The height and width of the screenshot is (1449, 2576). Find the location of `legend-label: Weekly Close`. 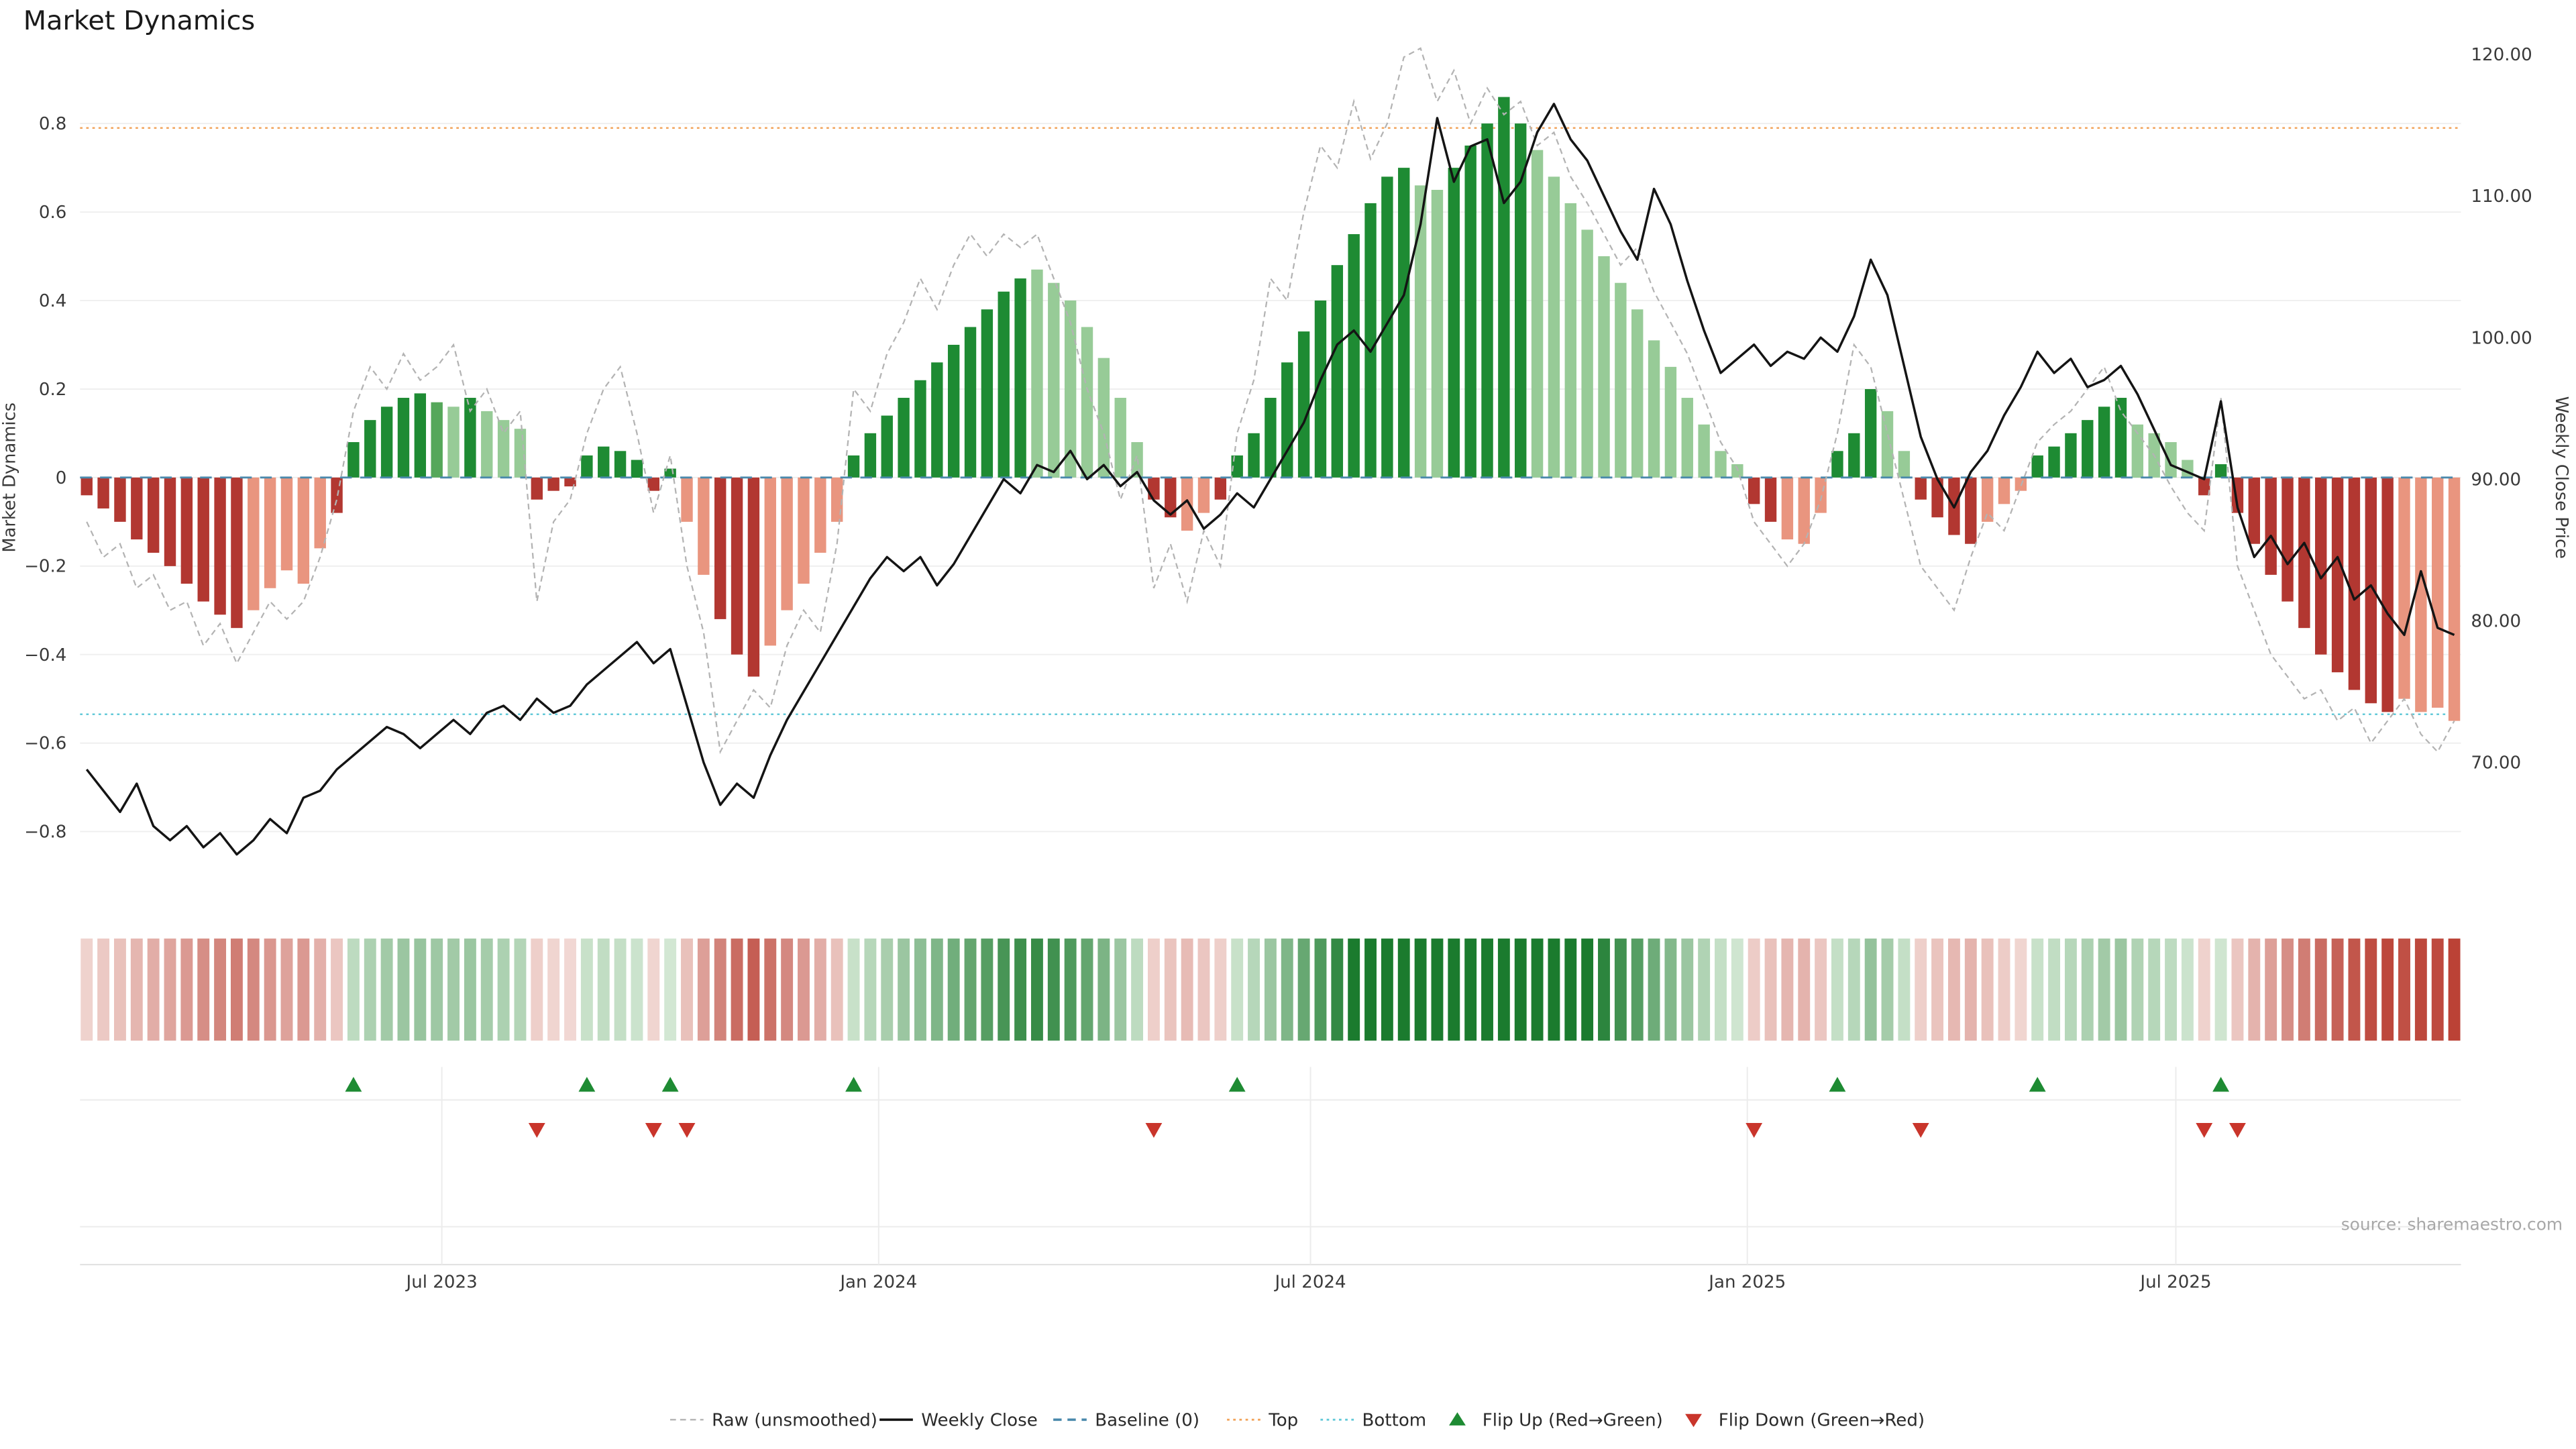

legend-label: Weekly Close is located at coordinates (979, 1421).